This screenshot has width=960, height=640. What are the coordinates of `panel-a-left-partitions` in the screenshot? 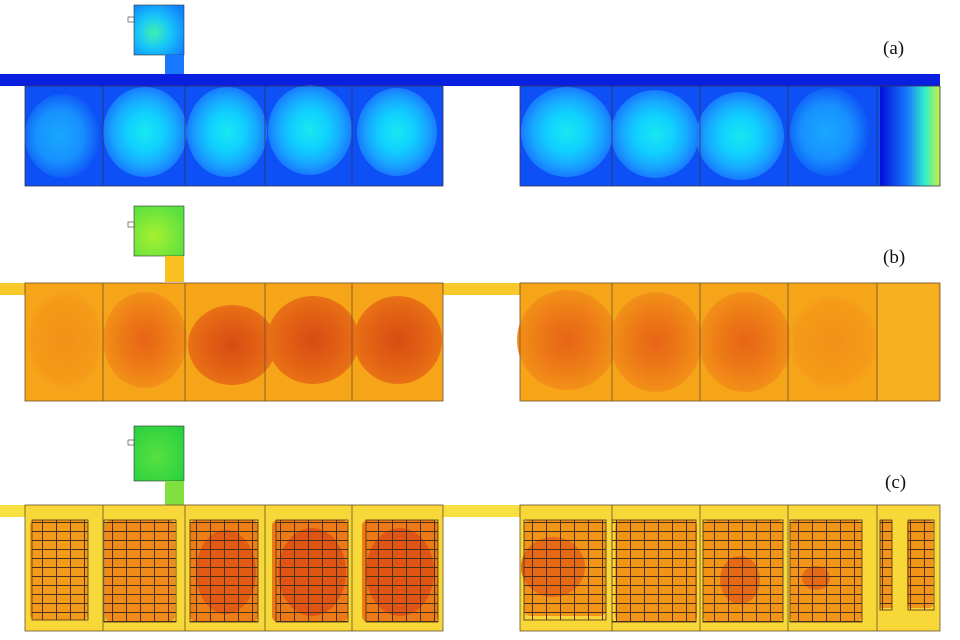 It's located at (234, 136).